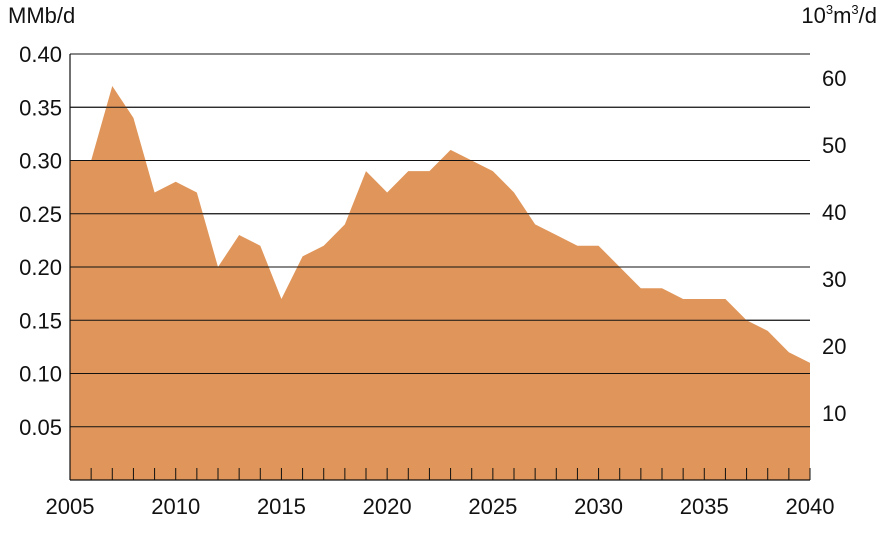 The height and width of the screenshot is (546, 890). What do you see at coordinates (40, 214) in the screenshot?
I see `y-left-tick-label: 0.25` at bounding box center [40, 214].